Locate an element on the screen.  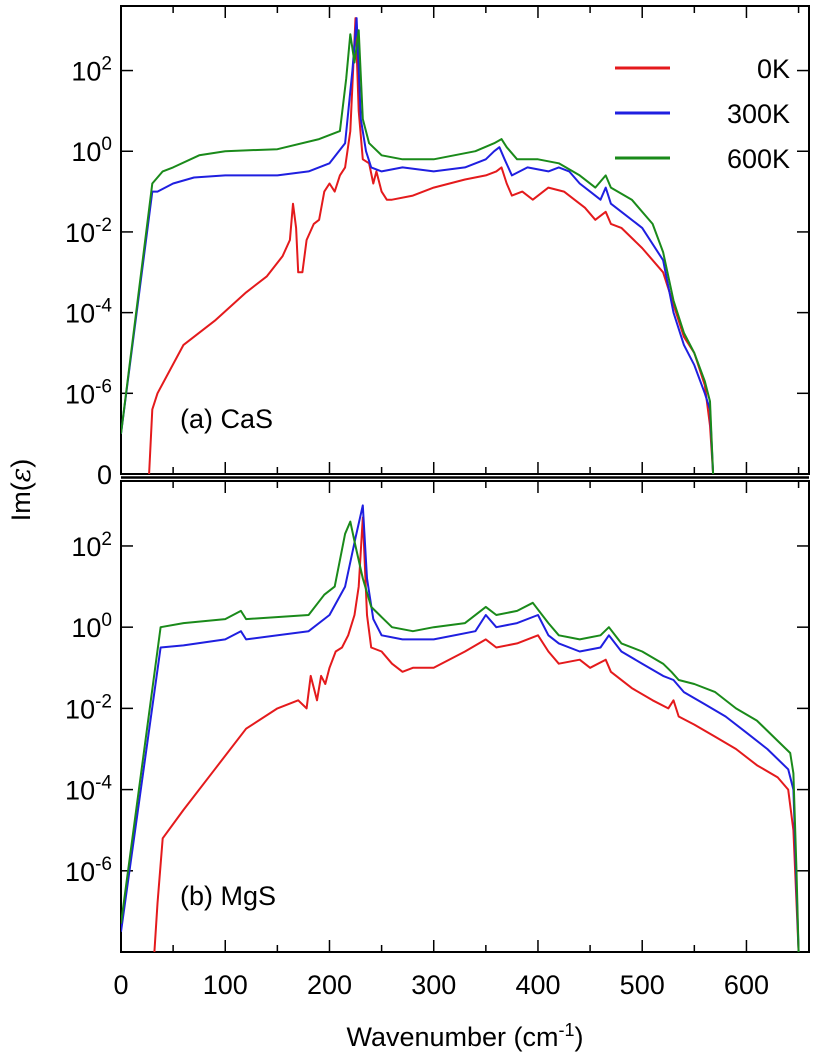
x-axis-title-end: ) is located at coordinates (579, 1037).